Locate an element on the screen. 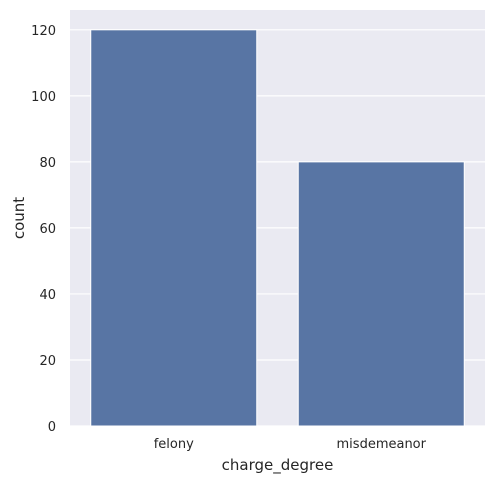  y-tick-label: 40 is located at coordinates (47, 295).